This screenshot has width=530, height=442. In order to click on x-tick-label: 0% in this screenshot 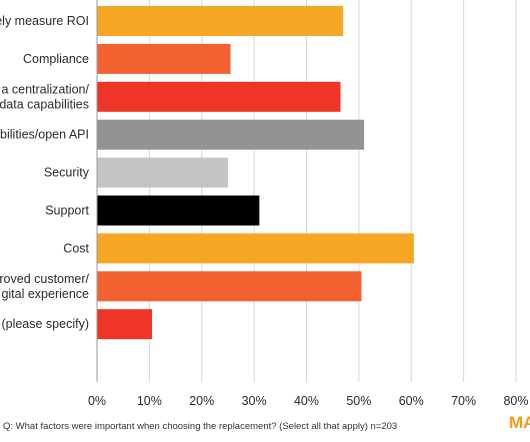, I will do `click(97, 401)`.